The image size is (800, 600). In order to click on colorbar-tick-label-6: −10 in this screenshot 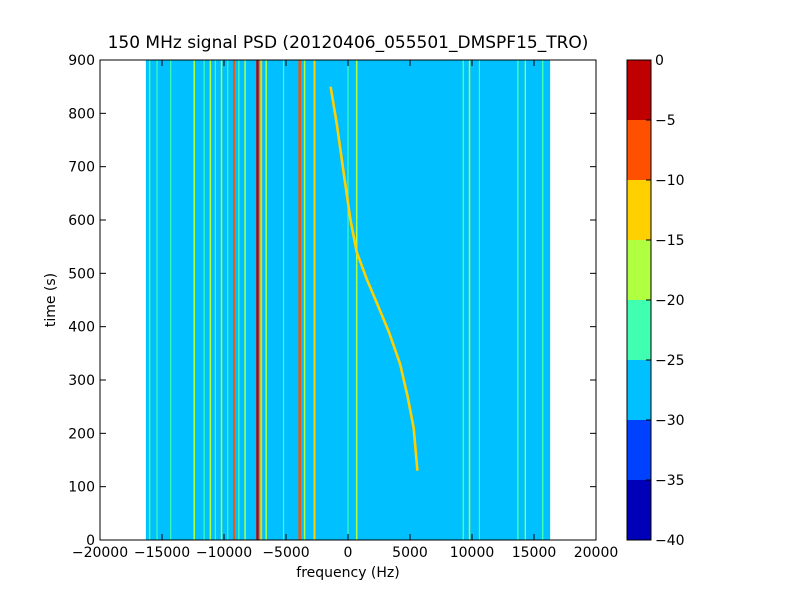, I will do `click(670, 181)`.